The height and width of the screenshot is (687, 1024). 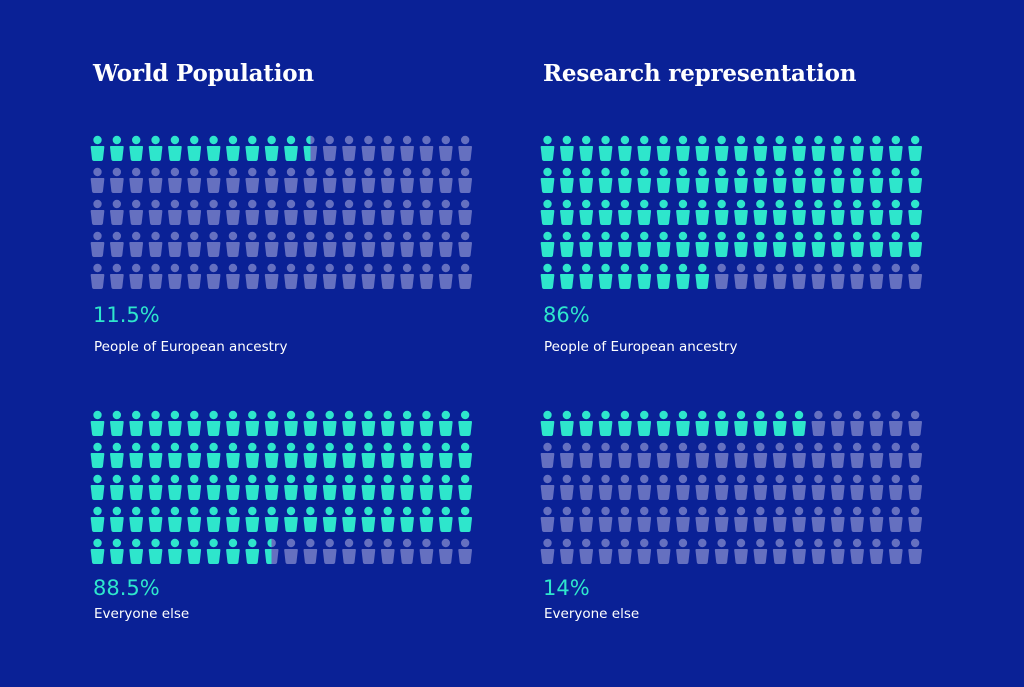 I want to click on pictogram-research-european: 86% People of European ancestry, so click(x=734, y=244).